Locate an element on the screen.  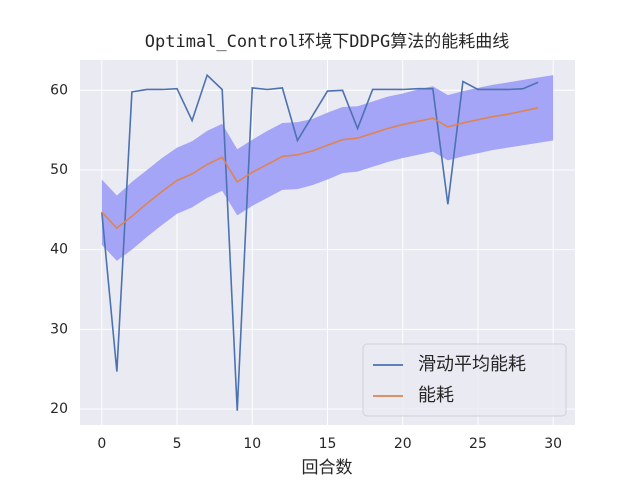
x-tick-label: 25 is located at coordinates (478, 444).